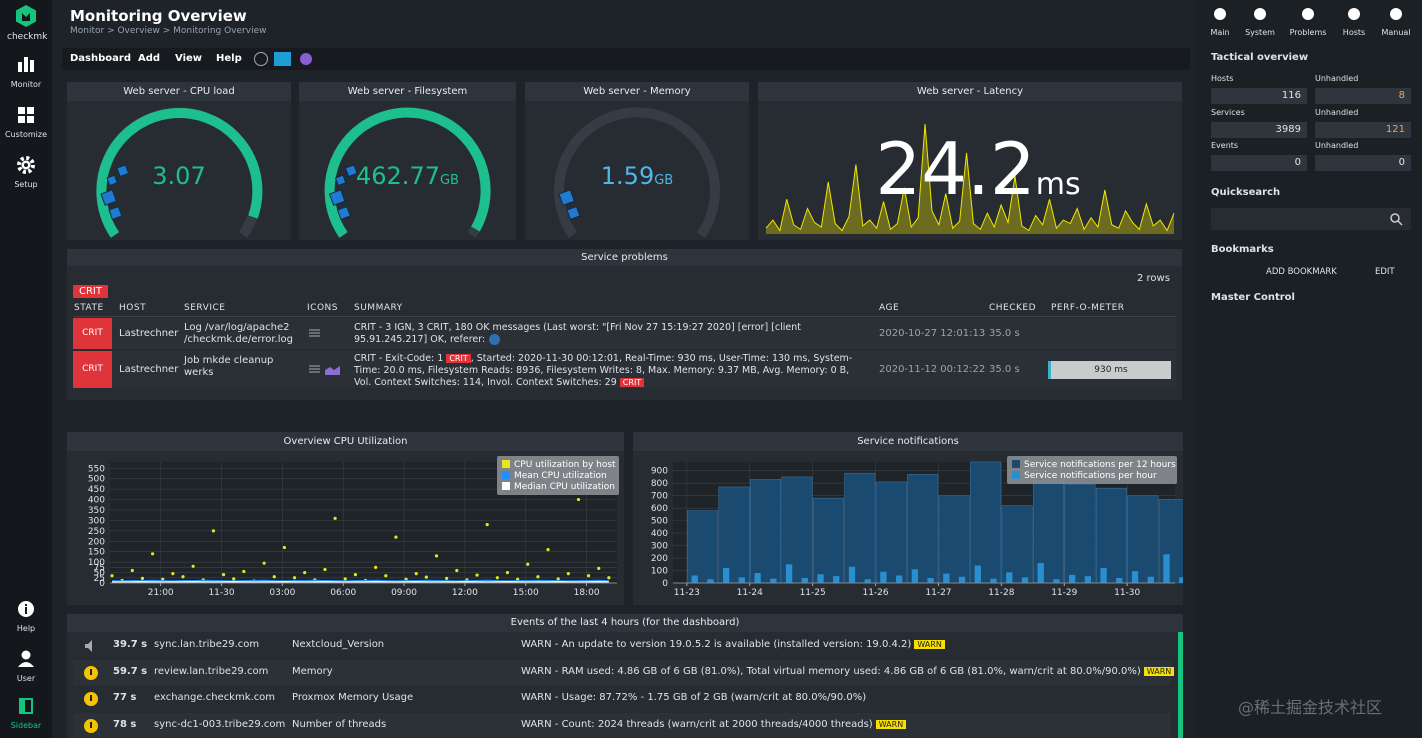 The width and height of the screenshot is (1422, 738). What do you see at coordinates (229, 366) in the screenshot?
I see `service: Job mkde cleanup werks` at bounding box center [229, 366].